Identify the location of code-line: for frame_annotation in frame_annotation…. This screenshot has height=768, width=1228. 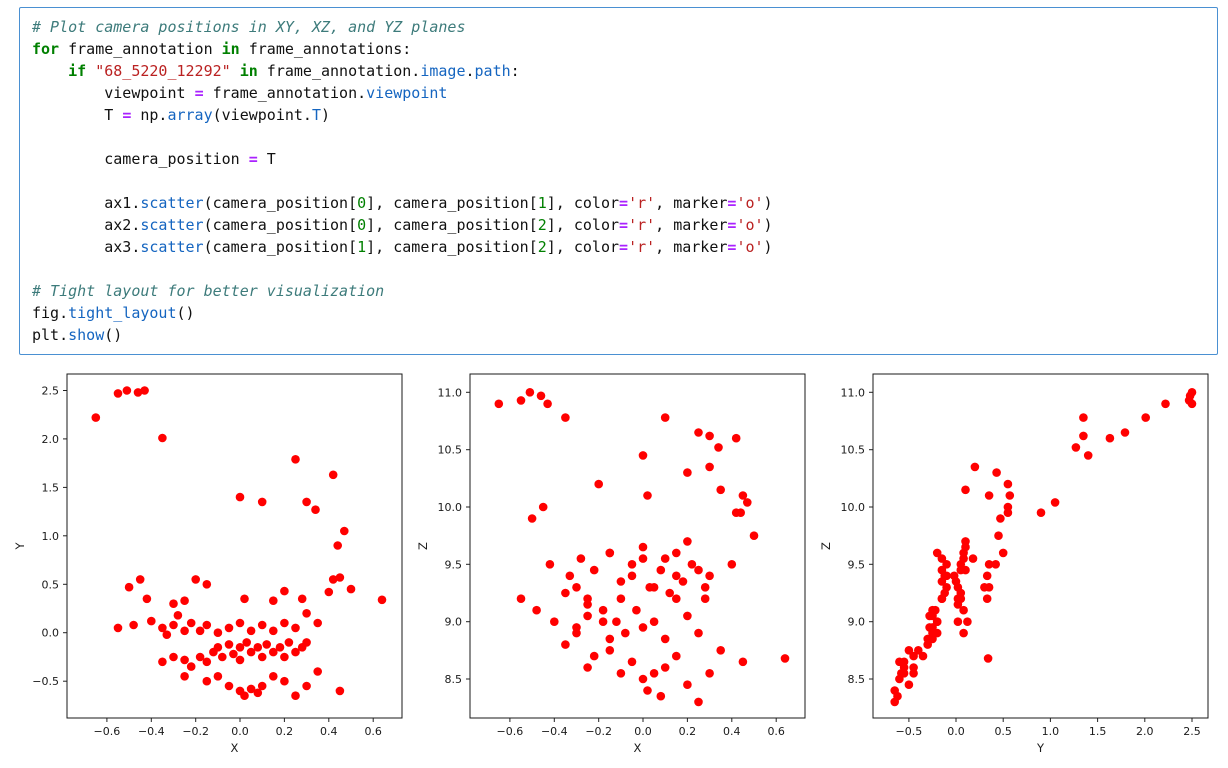
(222, 49).